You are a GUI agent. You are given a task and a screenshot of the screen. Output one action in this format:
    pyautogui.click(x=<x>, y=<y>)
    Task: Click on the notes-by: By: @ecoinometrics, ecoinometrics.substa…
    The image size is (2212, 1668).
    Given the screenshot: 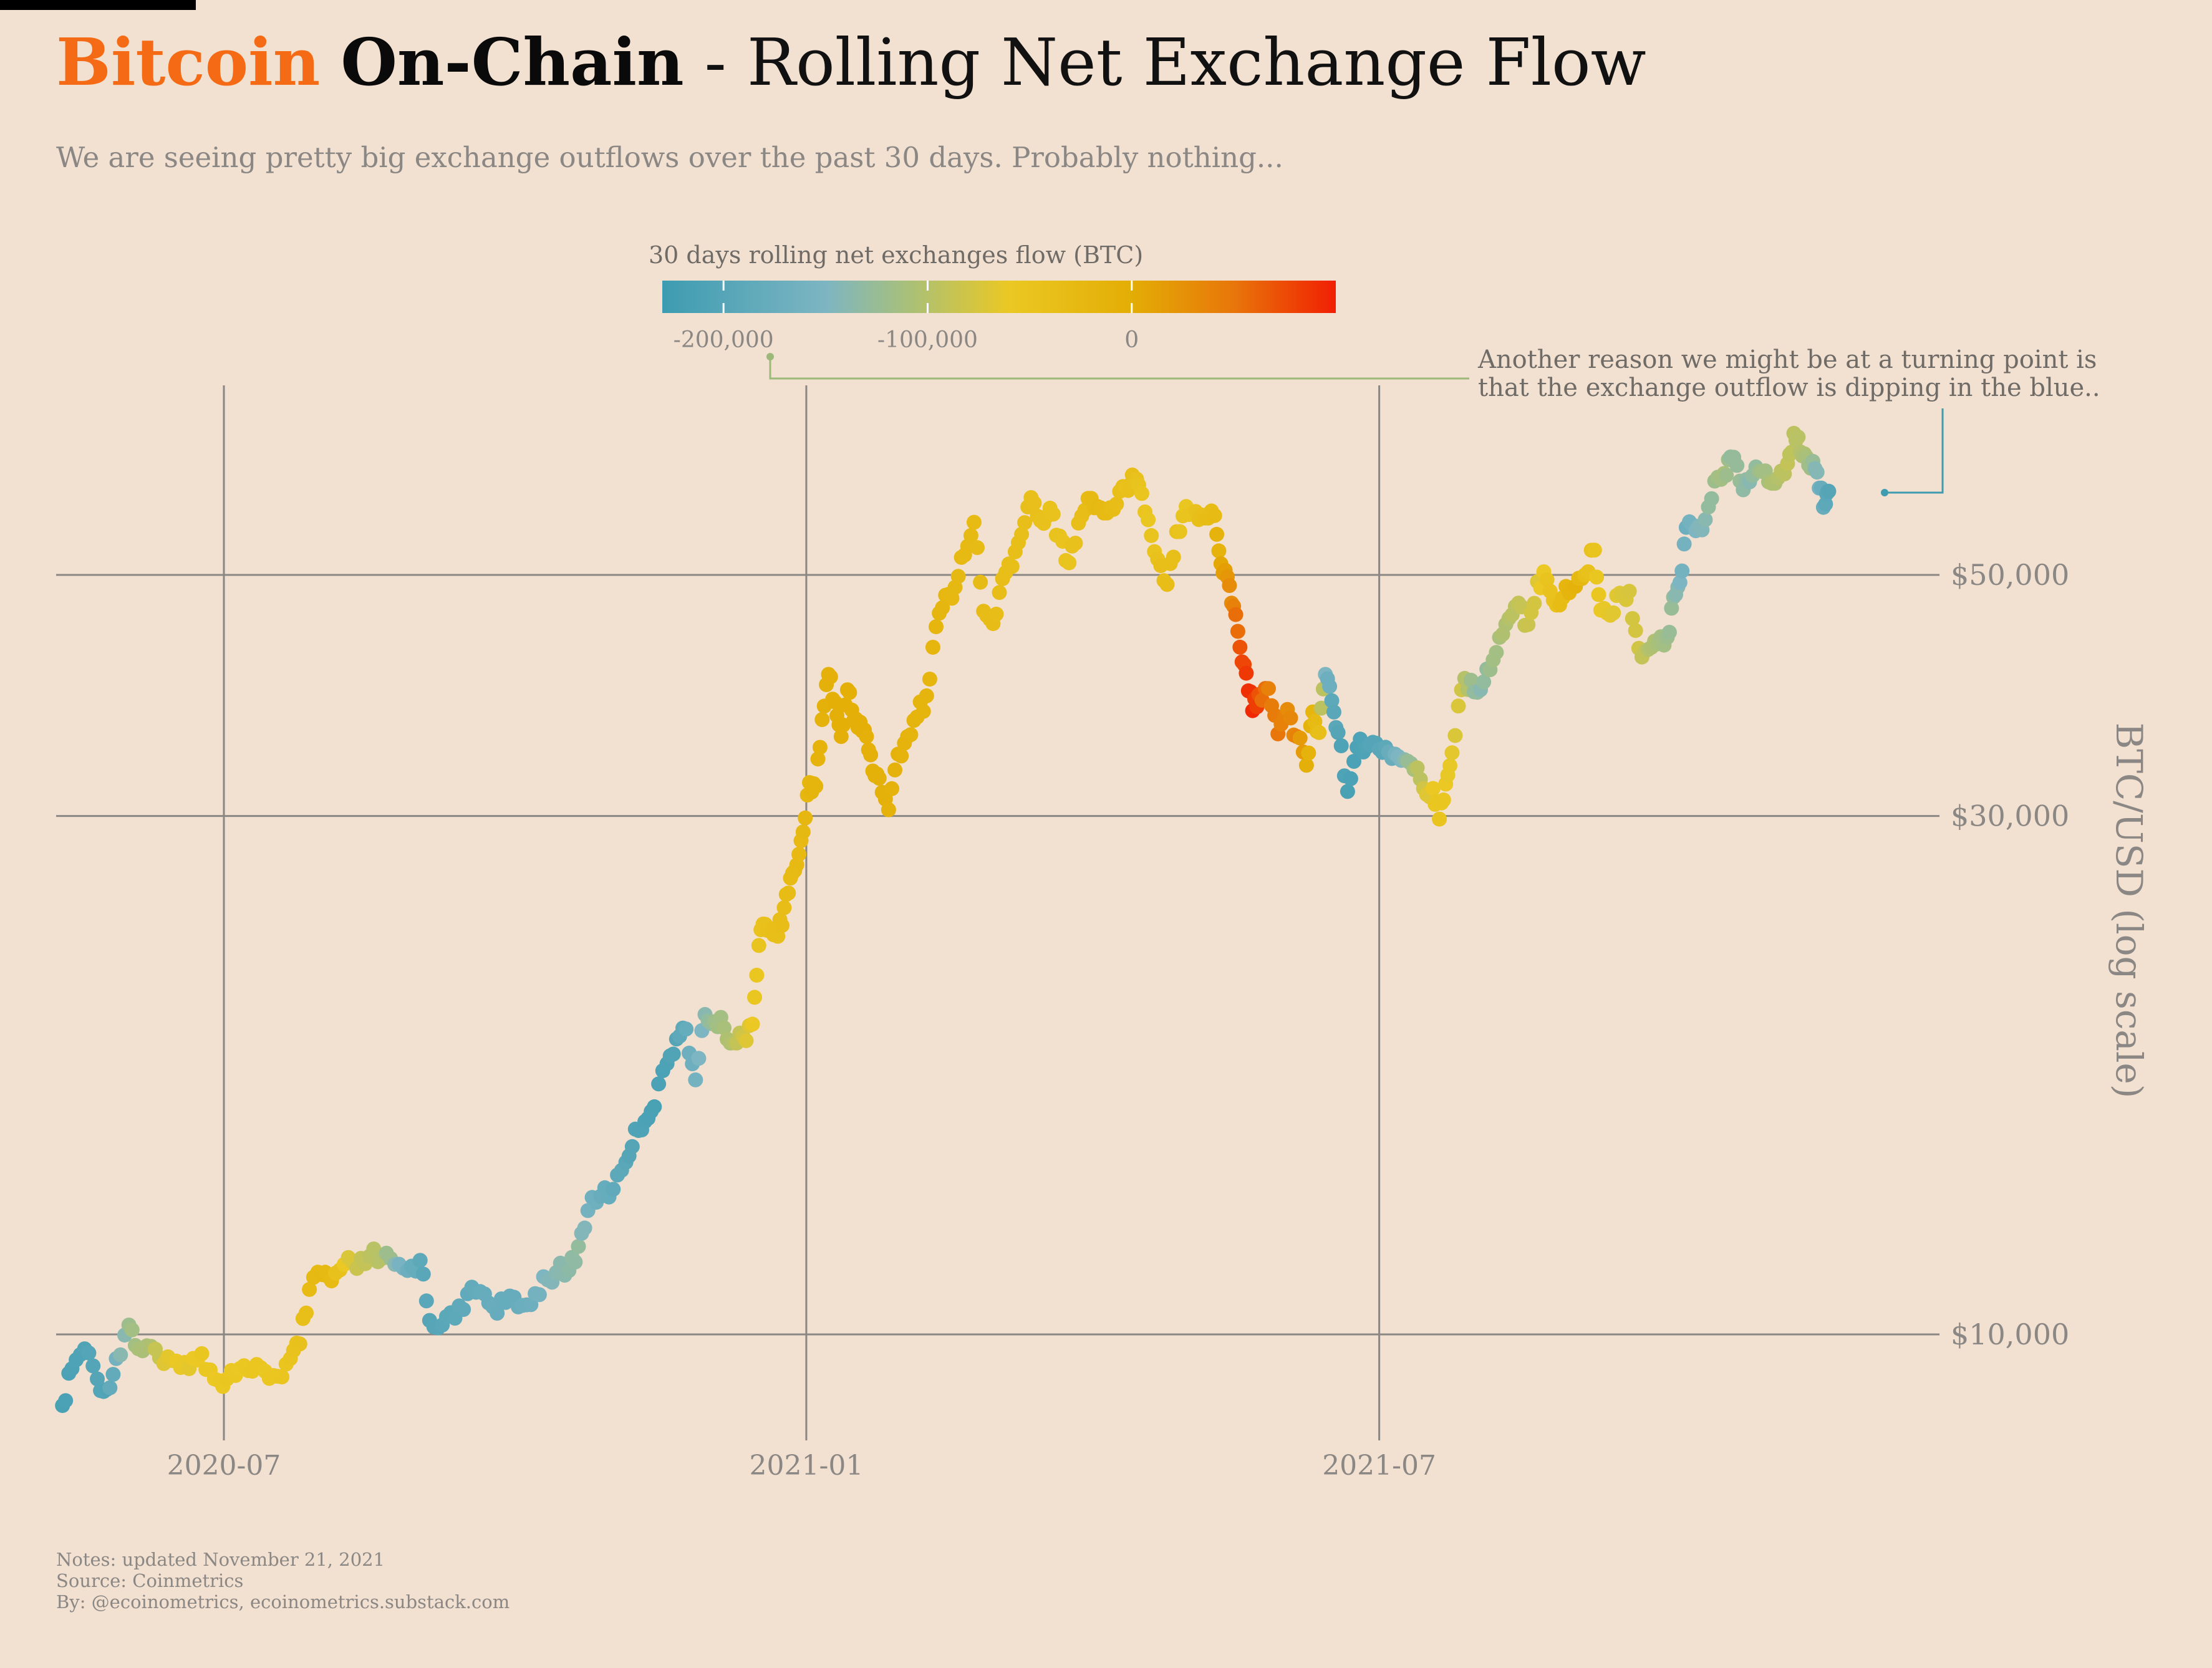 What is the action you would take?
    pyautogui.click(x=283, y=1602)
    